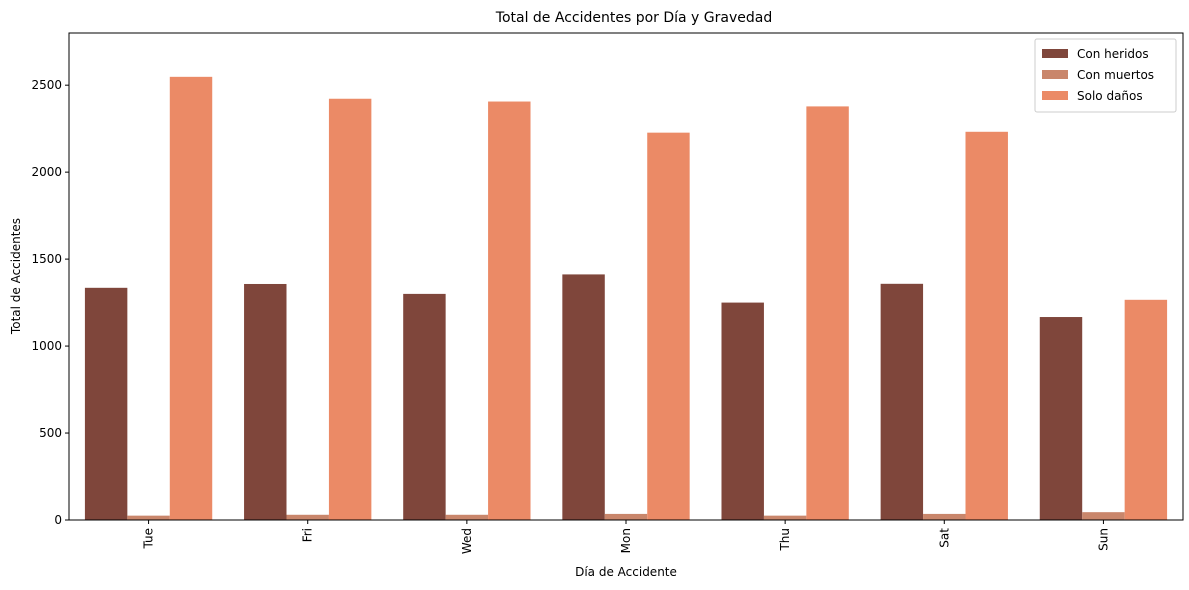  I want to click on legend: Con heridos Con muertos Solo daños, so click(1105, 75).